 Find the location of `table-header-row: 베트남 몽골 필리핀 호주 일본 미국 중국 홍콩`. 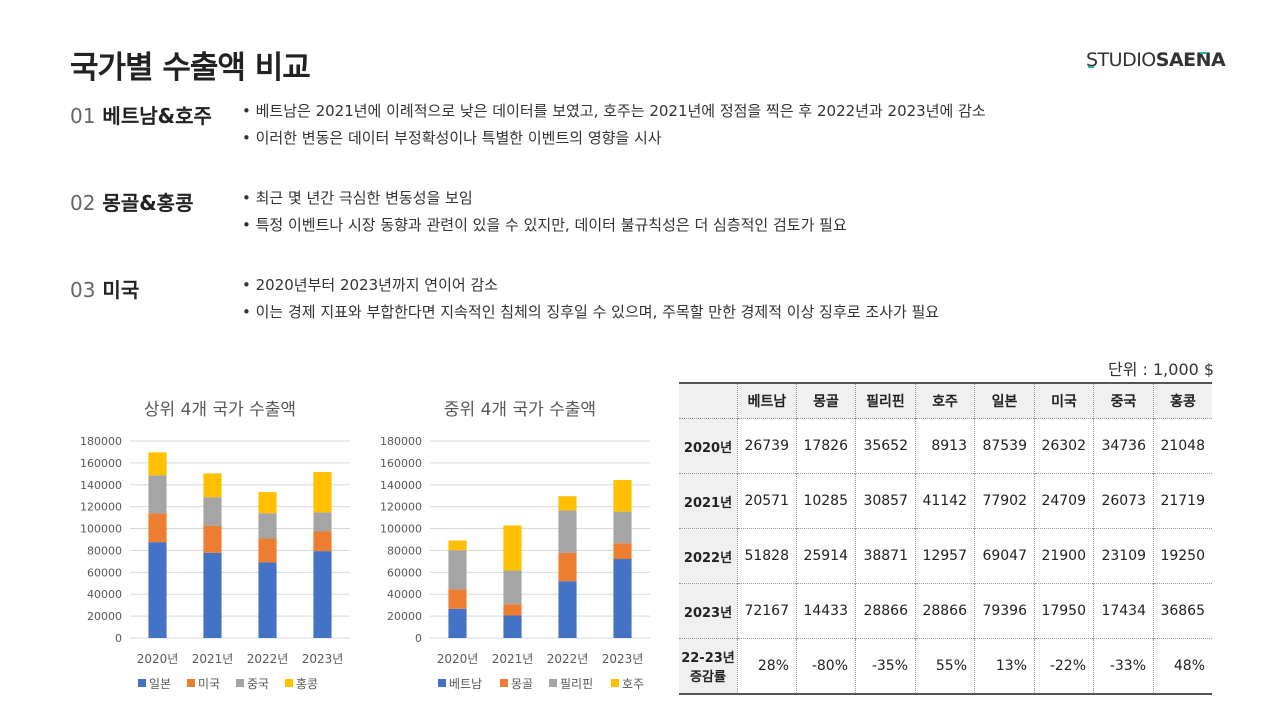

table-header-row: 베트남 몽골 필리핀 호주 일본 미국 중국 홍콩 is located at coordinates (945, 400).